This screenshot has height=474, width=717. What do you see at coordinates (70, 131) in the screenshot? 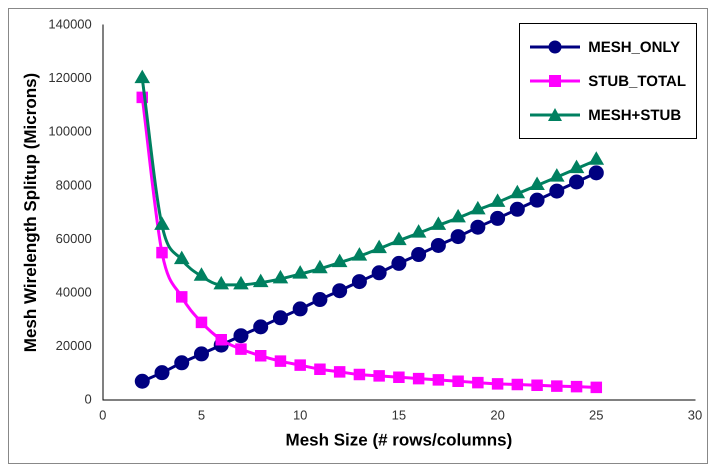
I see `y-tick-label: 100000` at bounding box center [70, 131].